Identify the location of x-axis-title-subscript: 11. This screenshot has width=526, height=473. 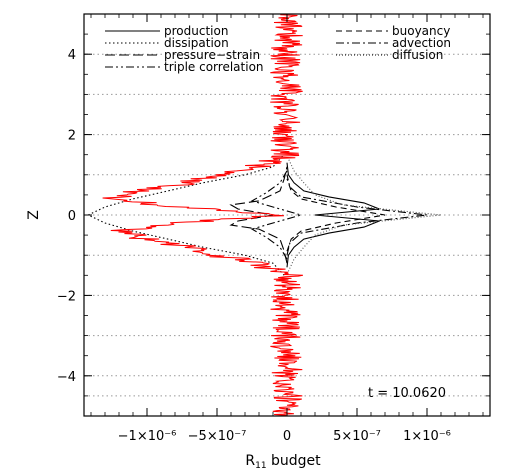
(260, 466).